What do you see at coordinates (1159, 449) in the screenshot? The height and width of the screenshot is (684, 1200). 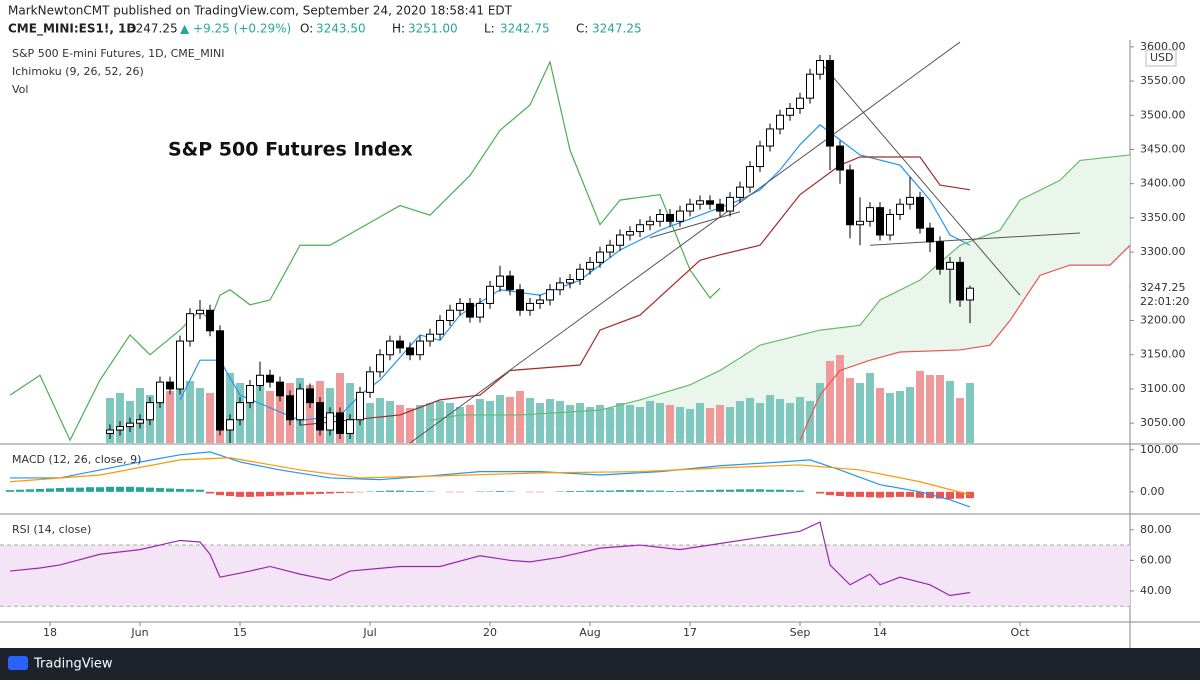 I see `y-tick-label: 100.00` at bounding box center [1159, 449].